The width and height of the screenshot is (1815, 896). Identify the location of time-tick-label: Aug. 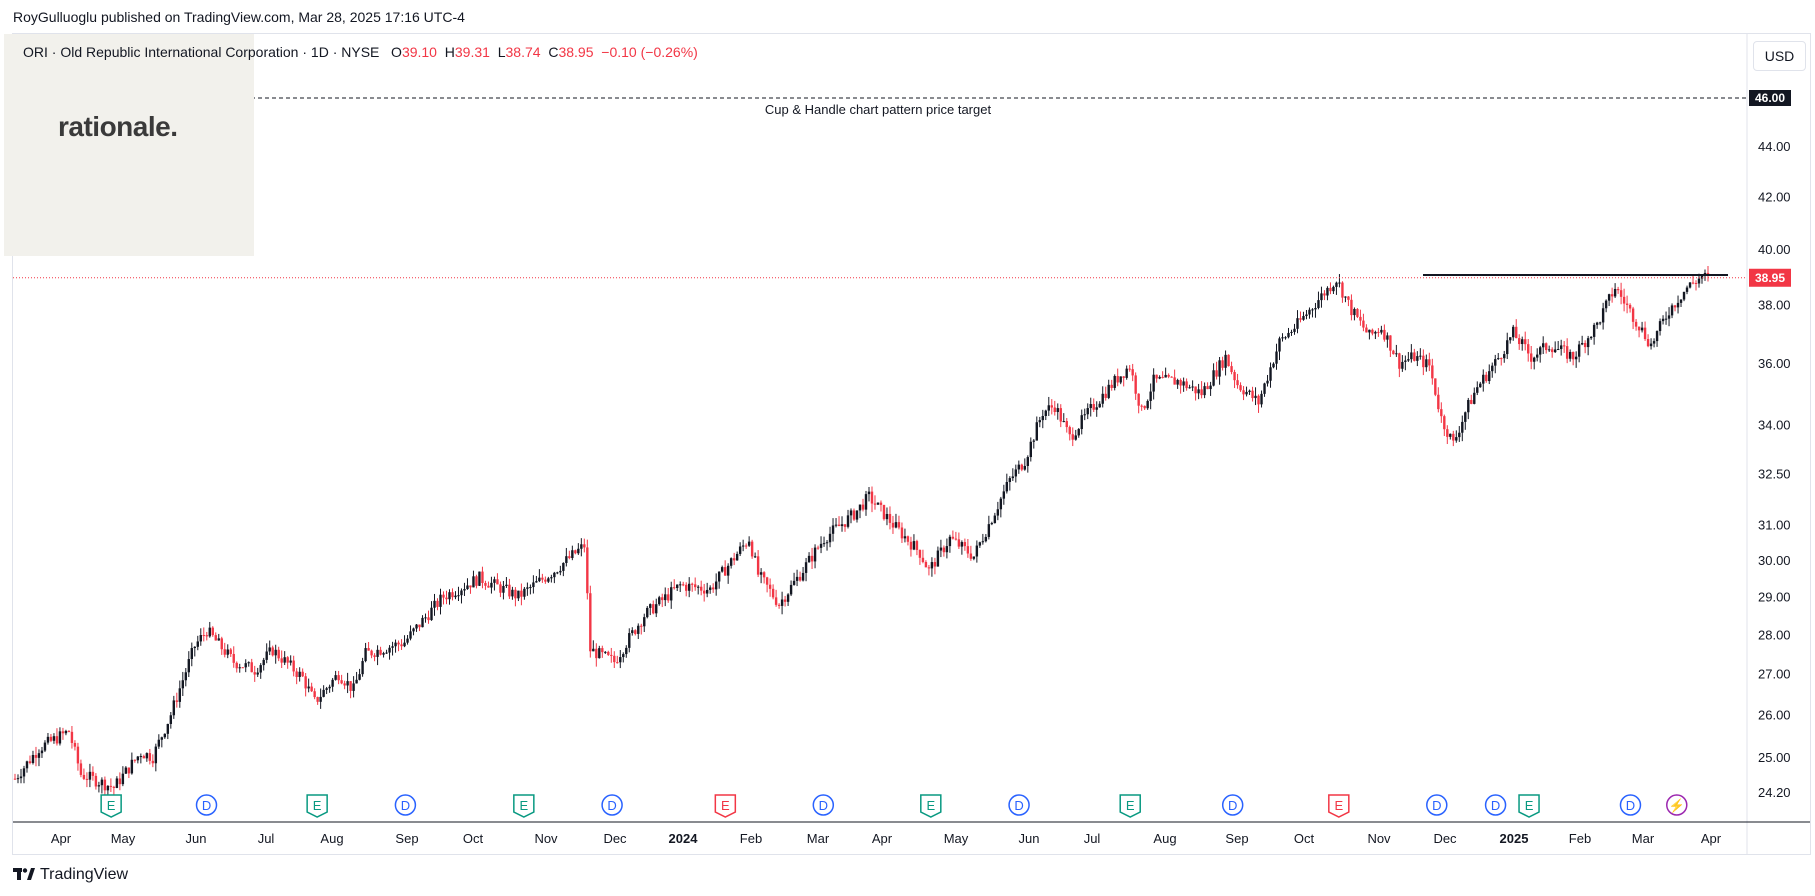
(331, 838).